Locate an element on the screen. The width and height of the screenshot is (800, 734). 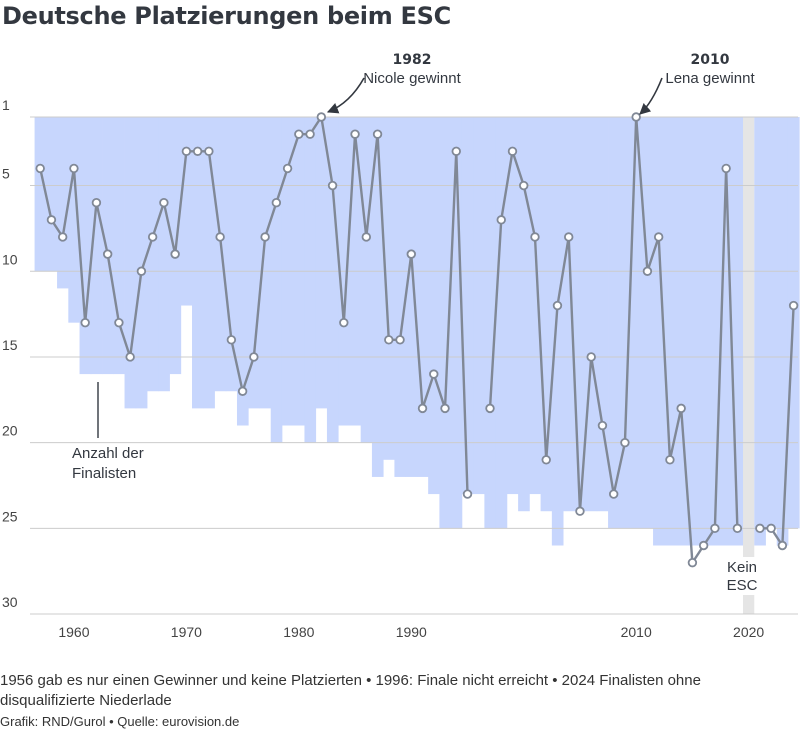
finalists-bar-1959 is located at coordinates (63, 203).